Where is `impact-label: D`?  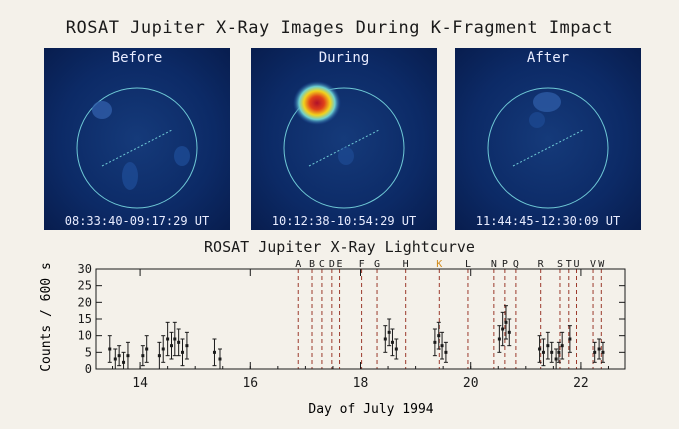 impact-label: D is located at coordinates (332, 264).